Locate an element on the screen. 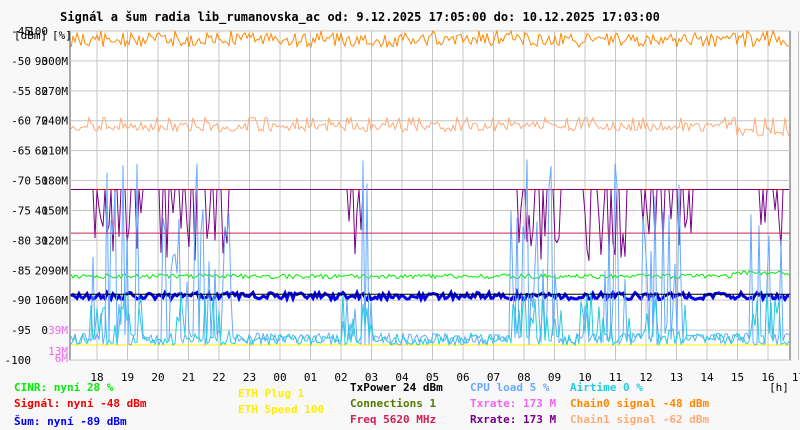 The width and height of the screenshot is (800, 430). y-tick-pct: 30 is located at coordinates (41, 240).